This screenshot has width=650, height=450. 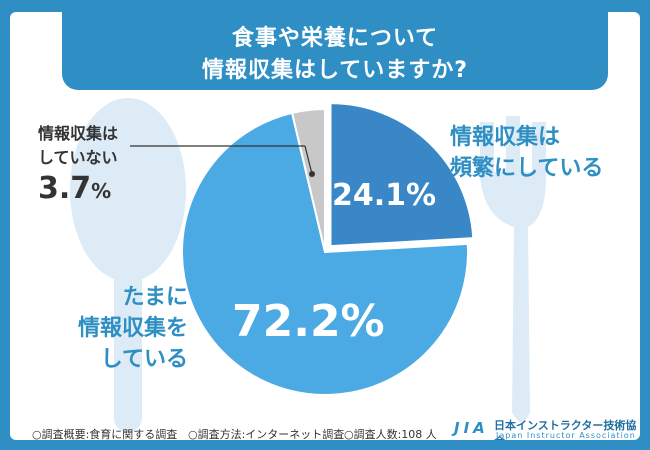 I want to click on footer-topic: ○調査概要:食育に関する調査, so click(x=105, y=434).